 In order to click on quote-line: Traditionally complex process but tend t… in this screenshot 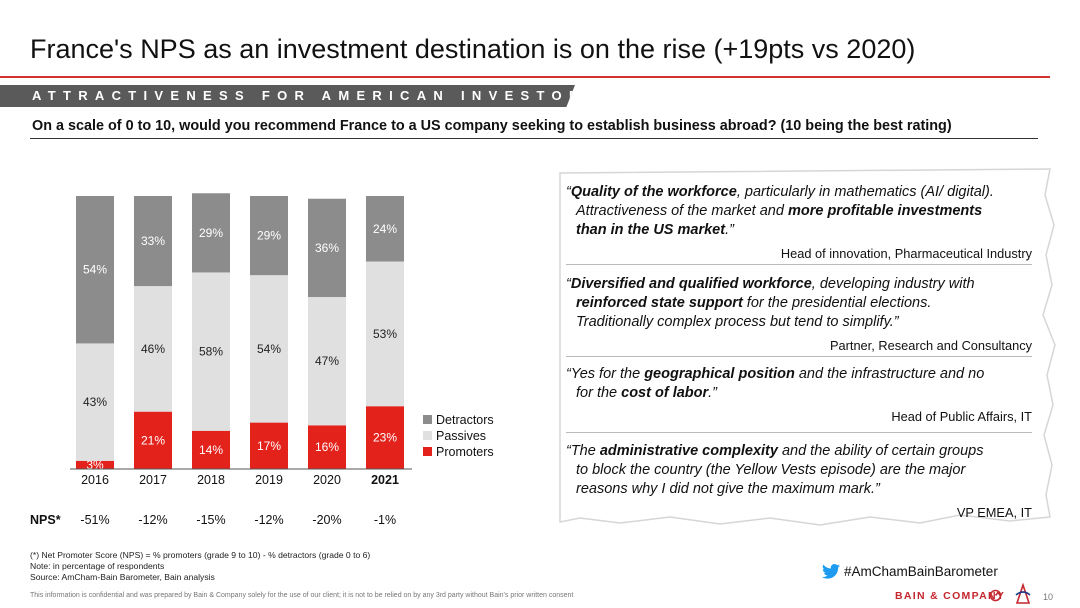, I will do `click(801, 322)`.